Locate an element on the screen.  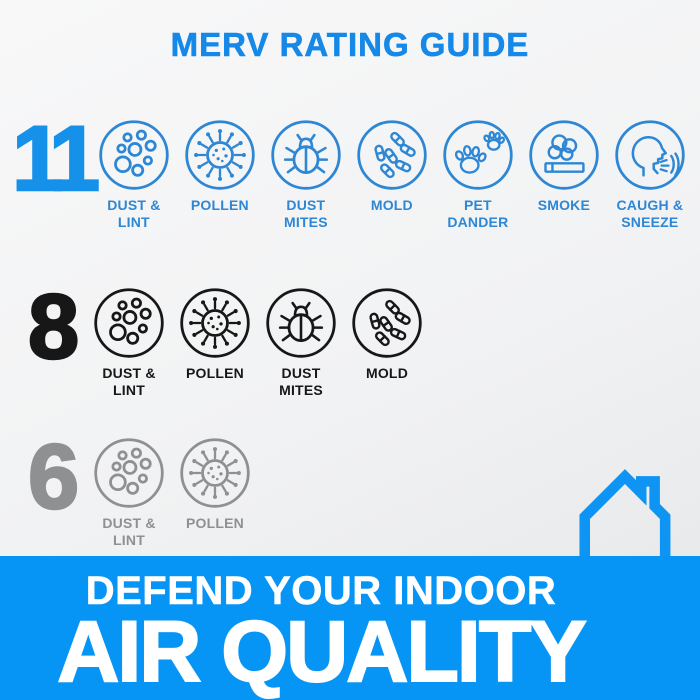
merv-row-8: 8 DUST & LINT POLLEN DUST MITES MOLD is located at coordinates (221, 337).